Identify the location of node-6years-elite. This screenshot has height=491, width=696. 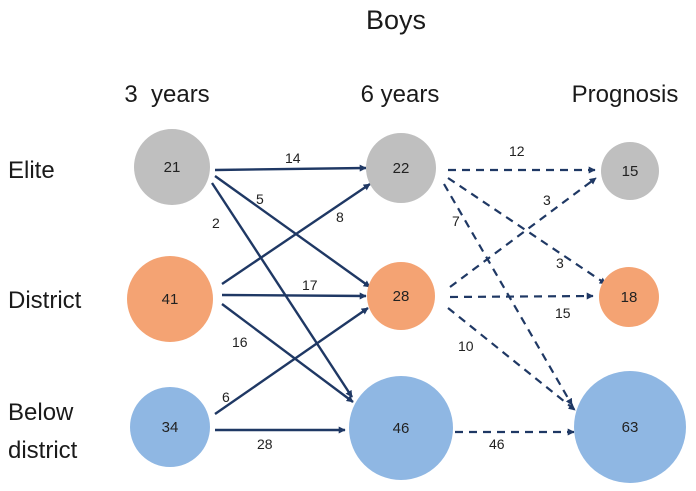
(401, 168).